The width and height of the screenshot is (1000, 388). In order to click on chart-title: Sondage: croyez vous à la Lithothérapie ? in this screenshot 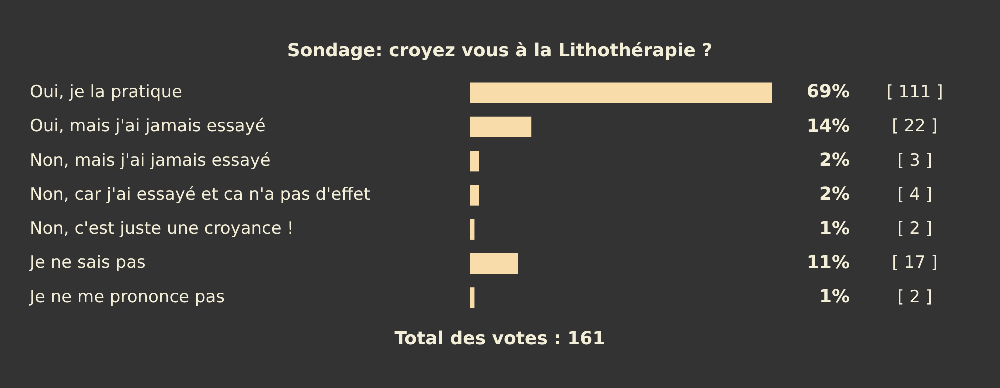, I will do `click(500, 51)`.